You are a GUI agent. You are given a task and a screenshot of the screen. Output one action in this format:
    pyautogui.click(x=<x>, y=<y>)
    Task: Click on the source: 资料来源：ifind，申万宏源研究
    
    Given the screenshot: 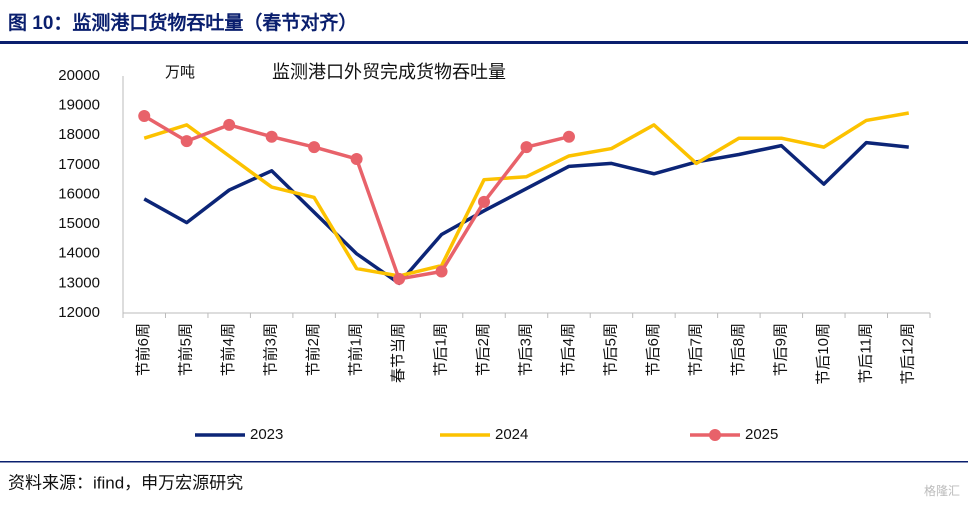 What is the action you would take?
    pyautogui.click(x=125, y=482)
    